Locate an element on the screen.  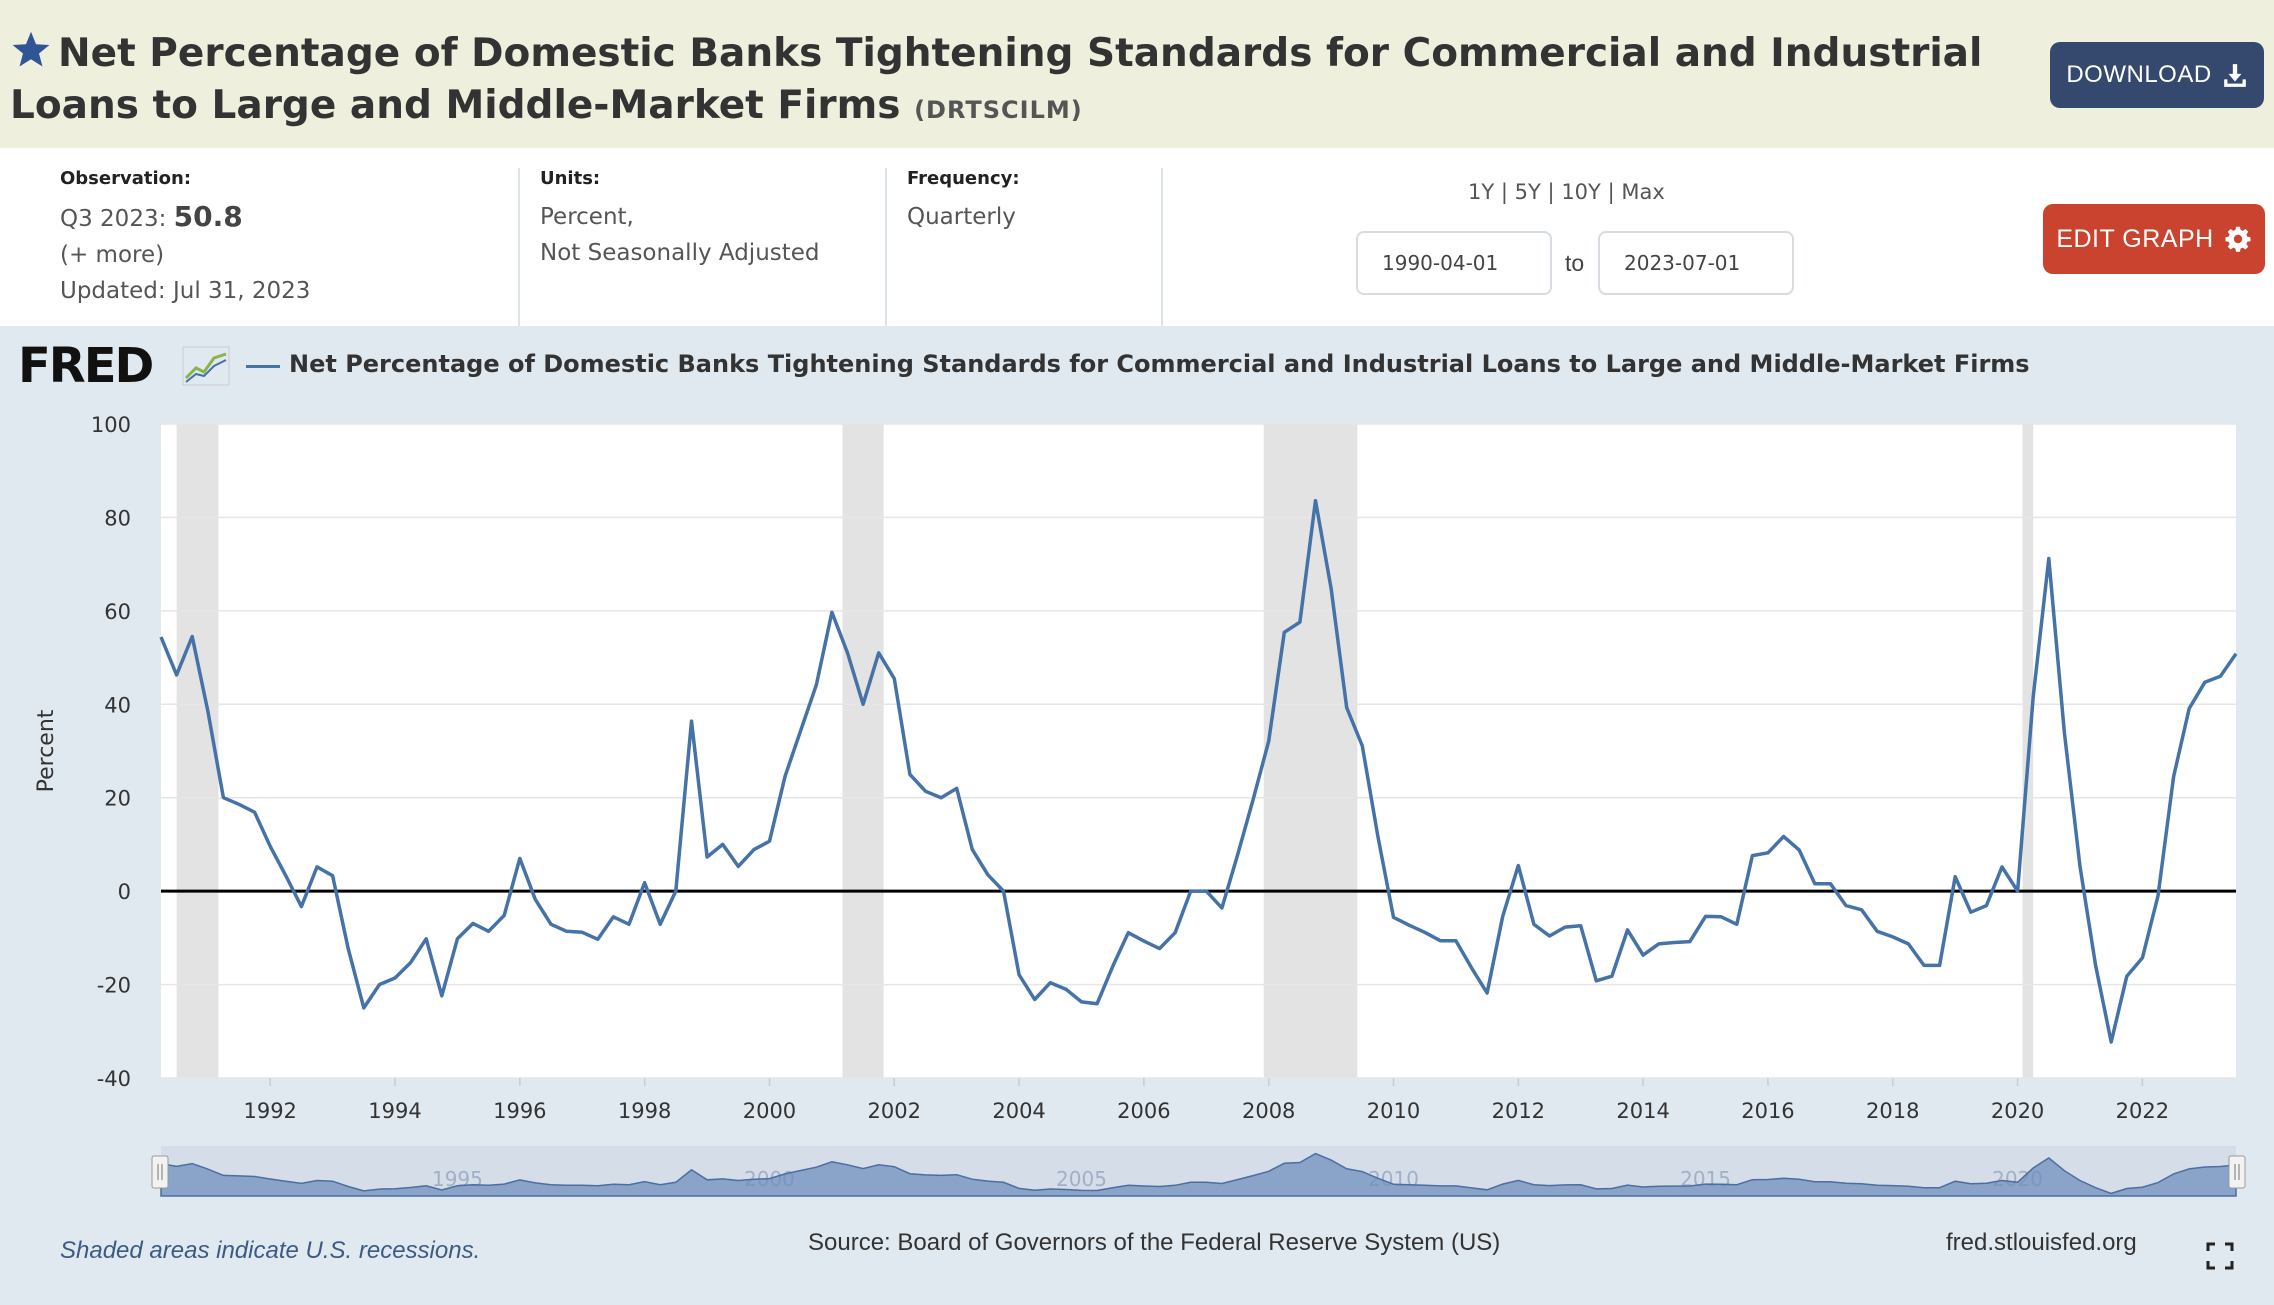
y-axis-label: Percent is located at coordinates (46, 750).